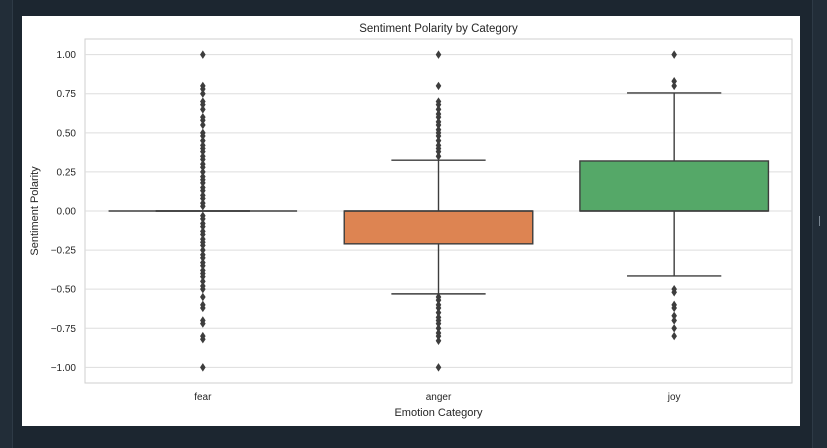  Describe the element at coordinates (438, 227) in the screenshot. I see `box-anger` at that location.